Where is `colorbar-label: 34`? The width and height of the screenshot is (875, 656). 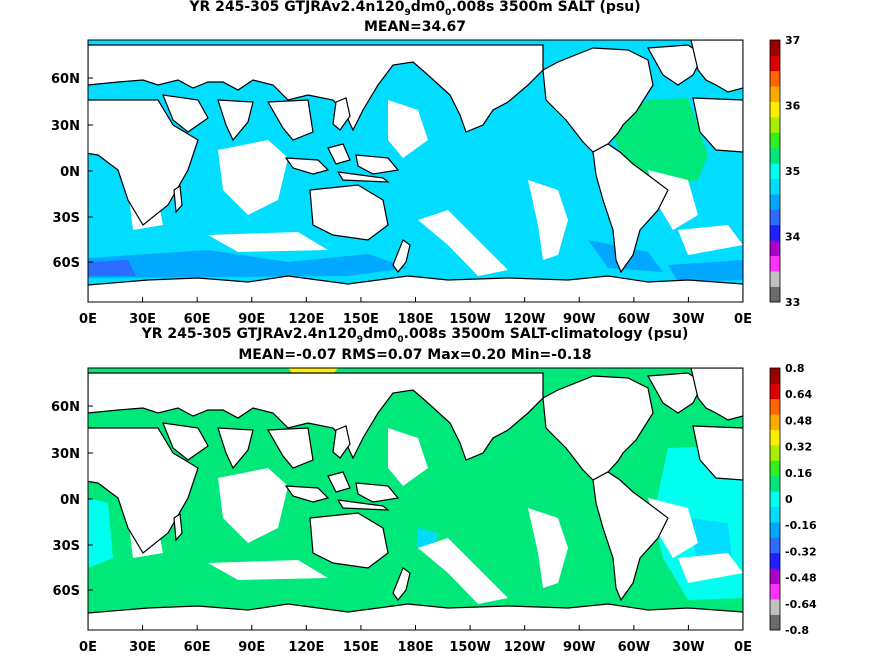
colorbar-label: 34 is located at coordinates (793, 237).